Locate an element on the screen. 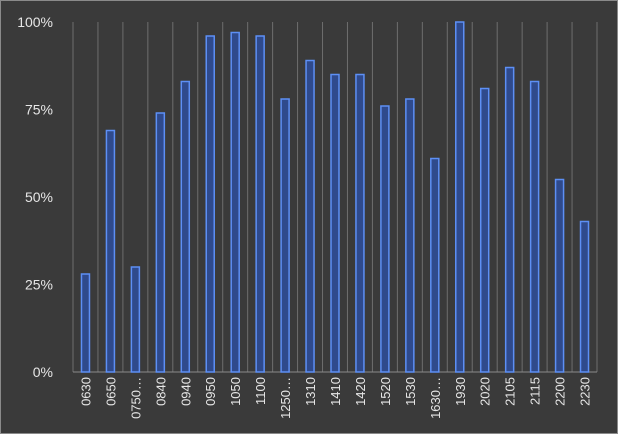  bar-1930 is located at coordinates (460, 197).